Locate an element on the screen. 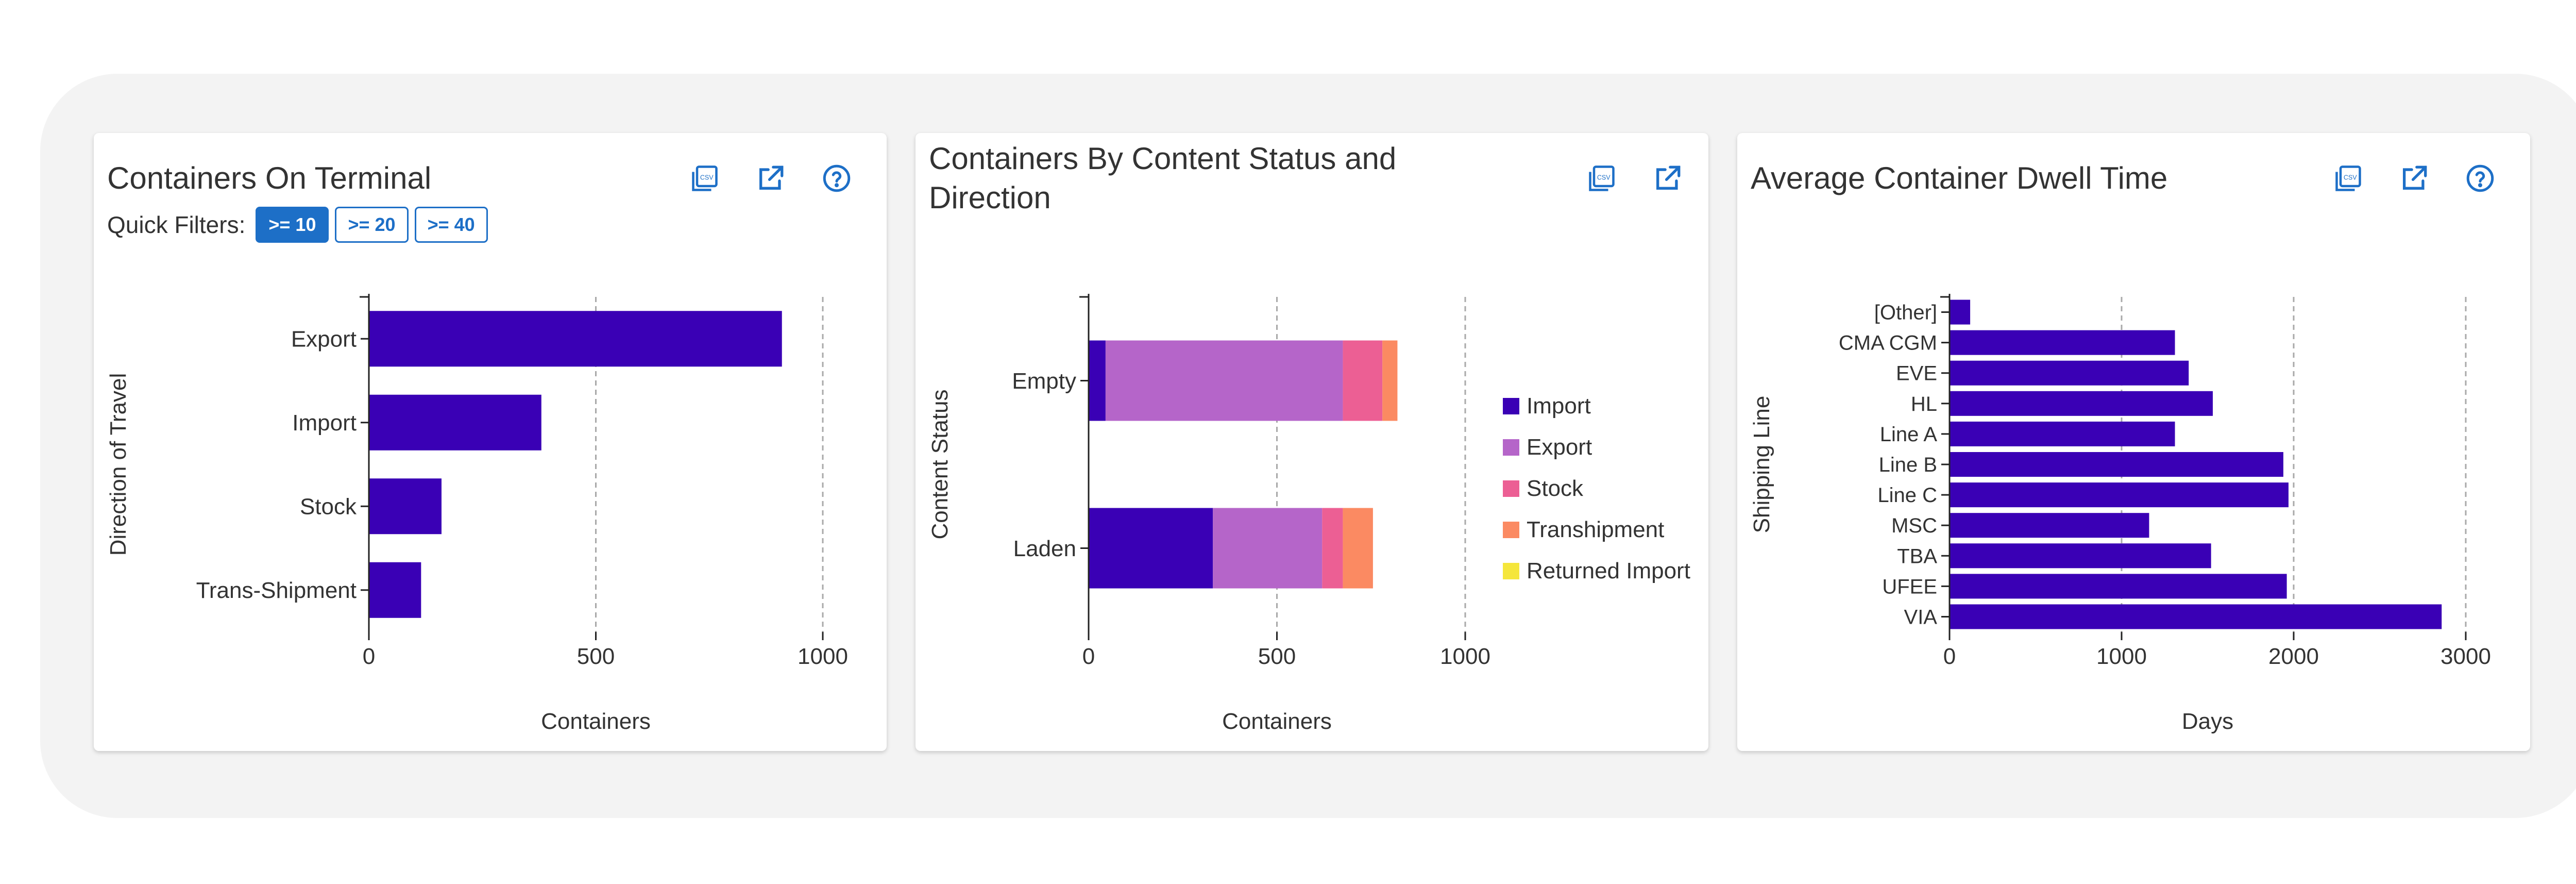  category-label: CMA CGM is located at coordinates (1888, 343).